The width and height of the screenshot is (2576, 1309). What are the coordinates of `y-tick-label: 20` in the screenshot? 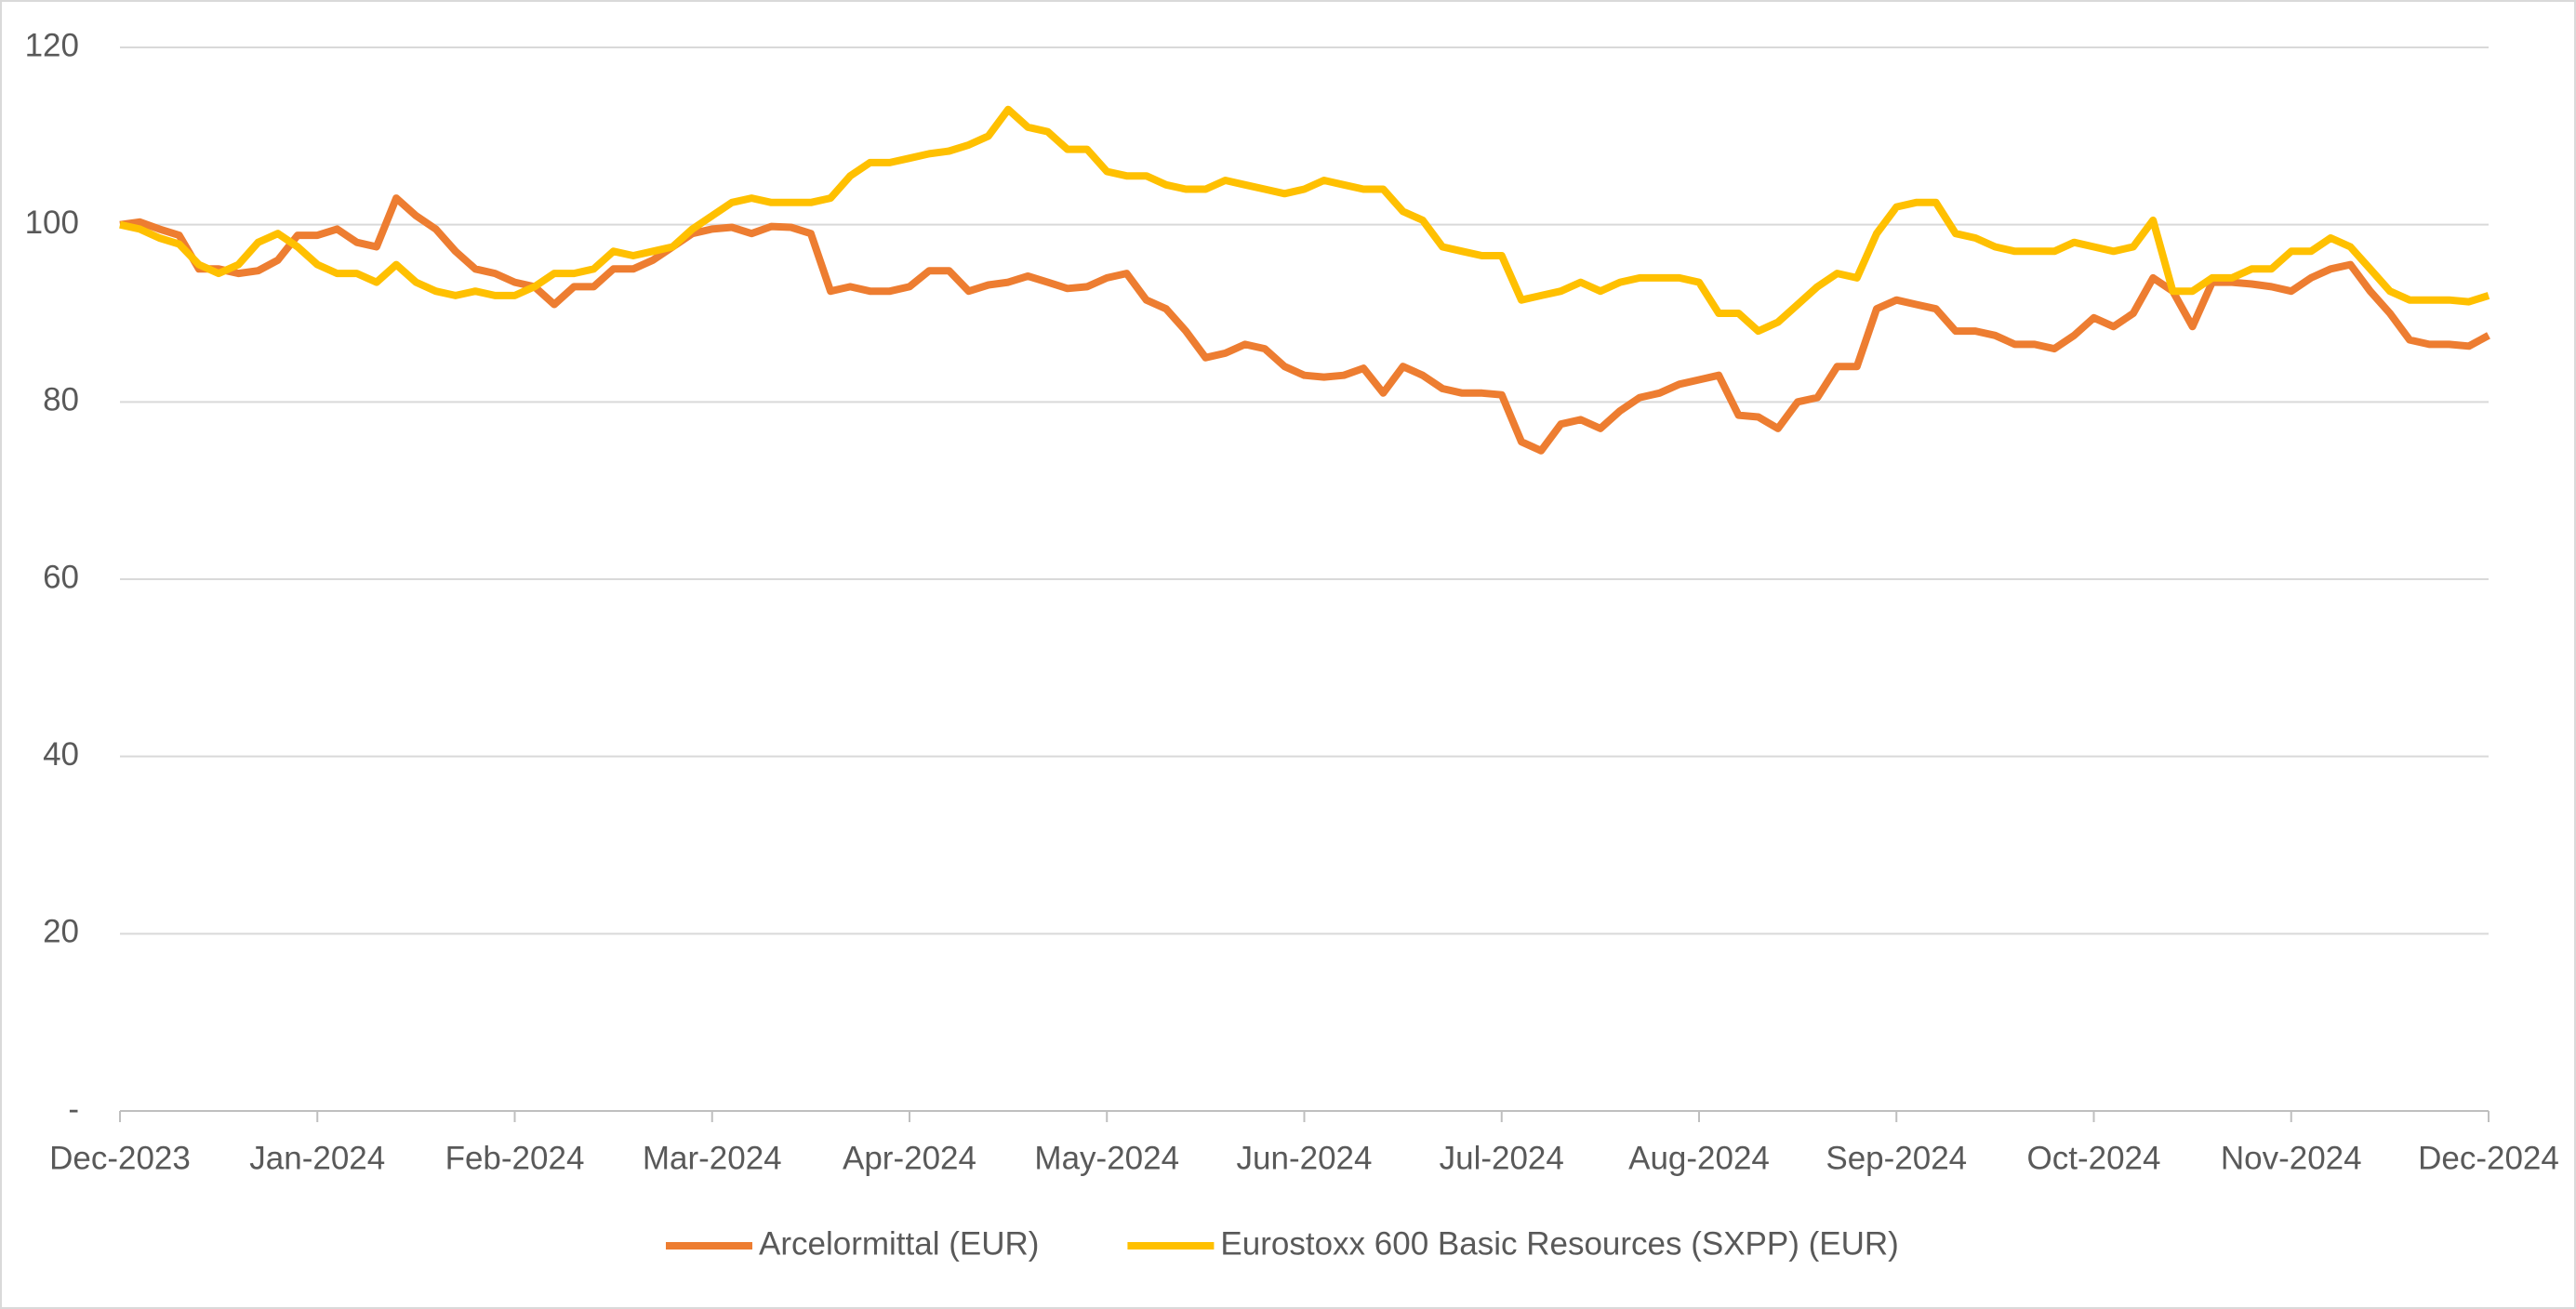 It's located at (61, 932).